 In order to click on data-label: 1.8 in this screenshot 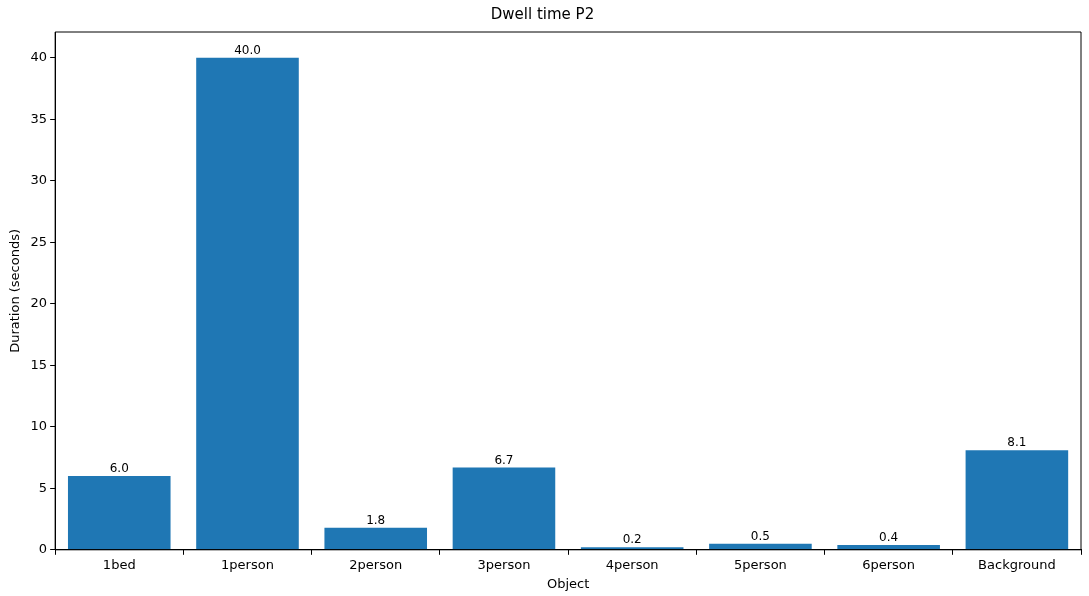, I will do `click(376, 519)`.